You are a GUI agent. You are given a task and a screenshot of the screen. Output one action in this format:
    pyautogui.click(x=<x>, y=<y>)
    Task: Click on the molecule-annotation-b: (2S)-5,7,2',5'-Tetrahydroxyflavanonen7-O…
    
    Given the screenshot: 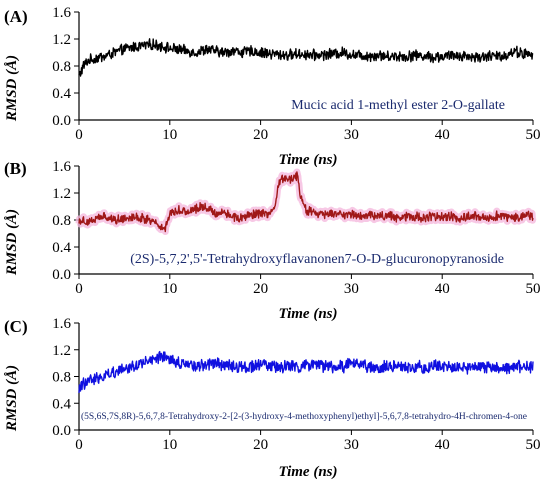 What is the action you would take?
    pyautogui.click(x=317, y=259)
    